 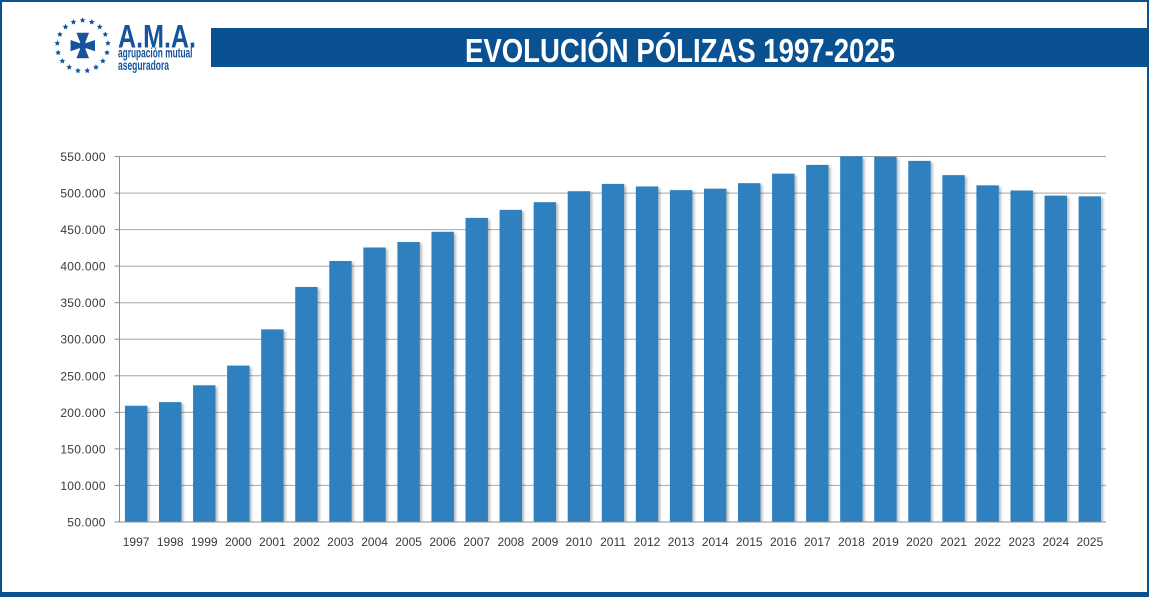 I want to click on svg-text: 2002, so click(x=306, y=542).